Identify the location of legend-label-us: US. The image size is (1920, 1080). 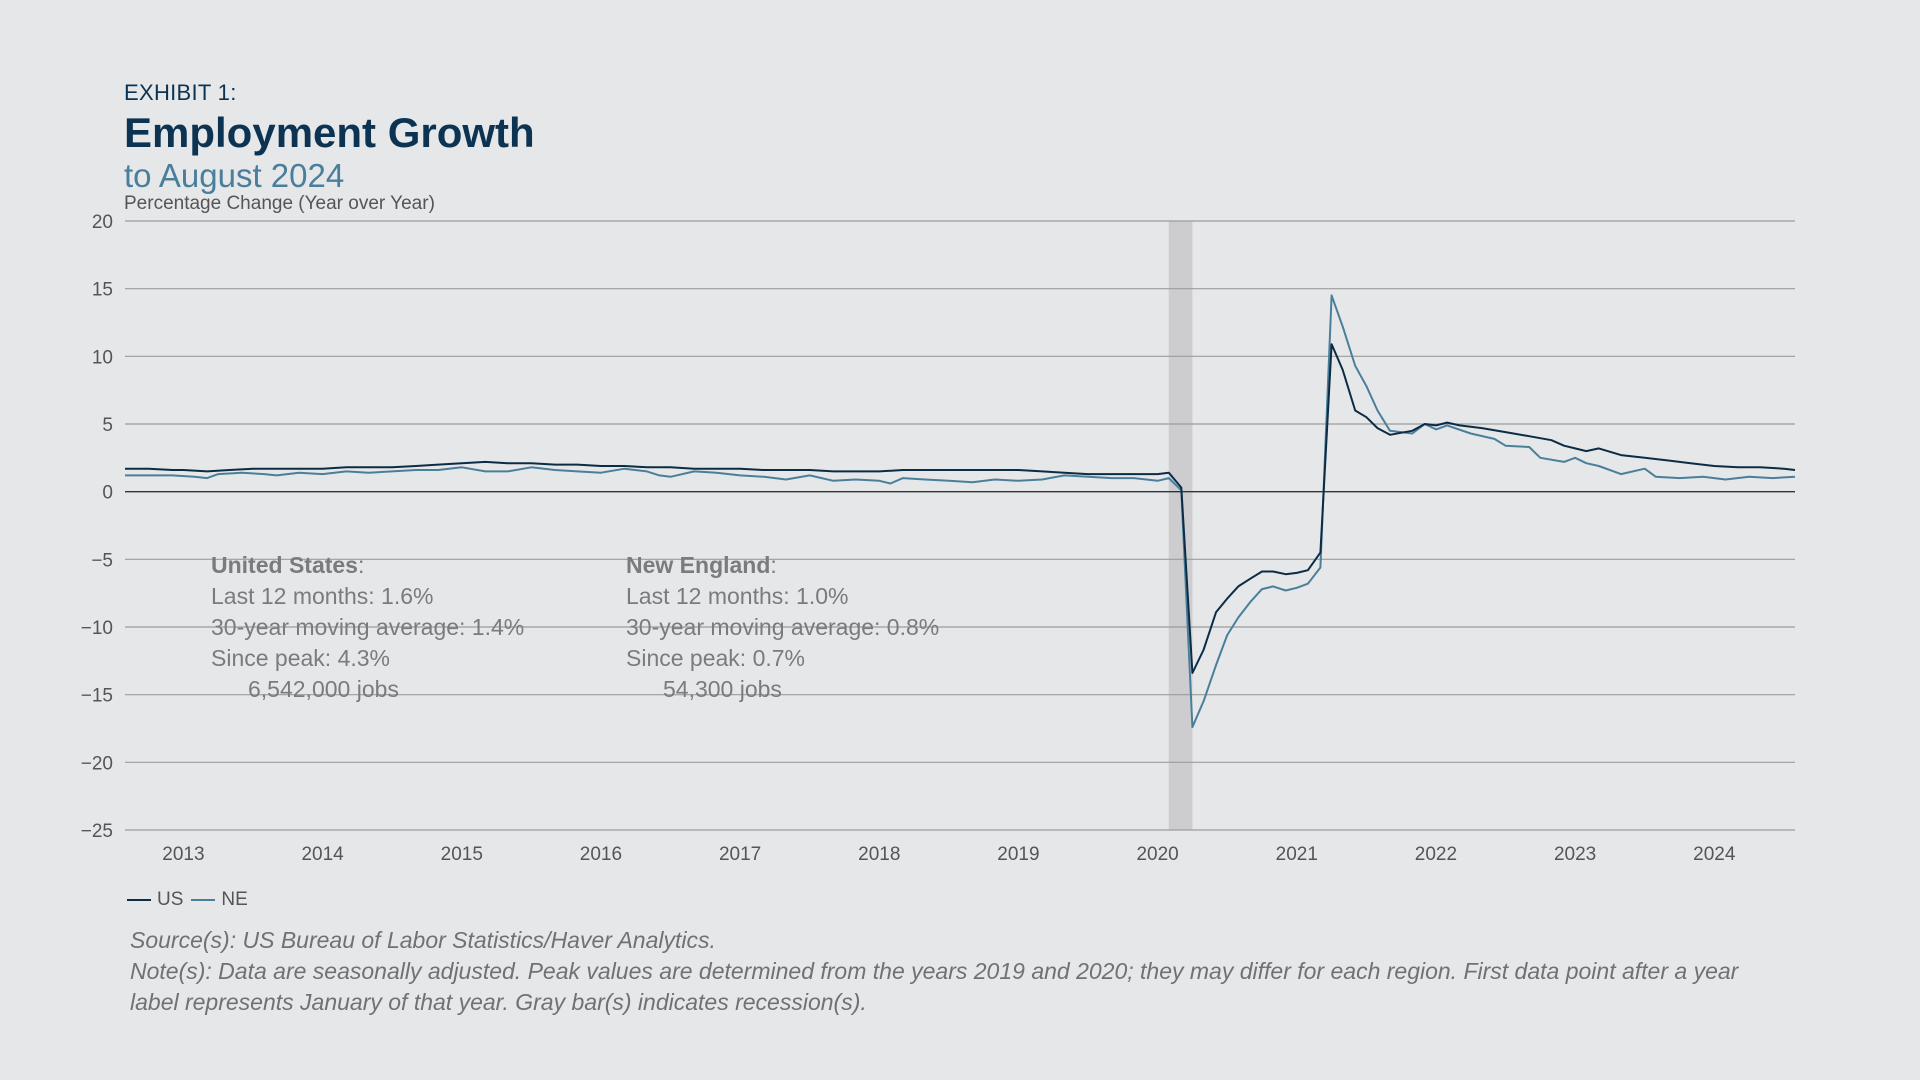
(170, 899).